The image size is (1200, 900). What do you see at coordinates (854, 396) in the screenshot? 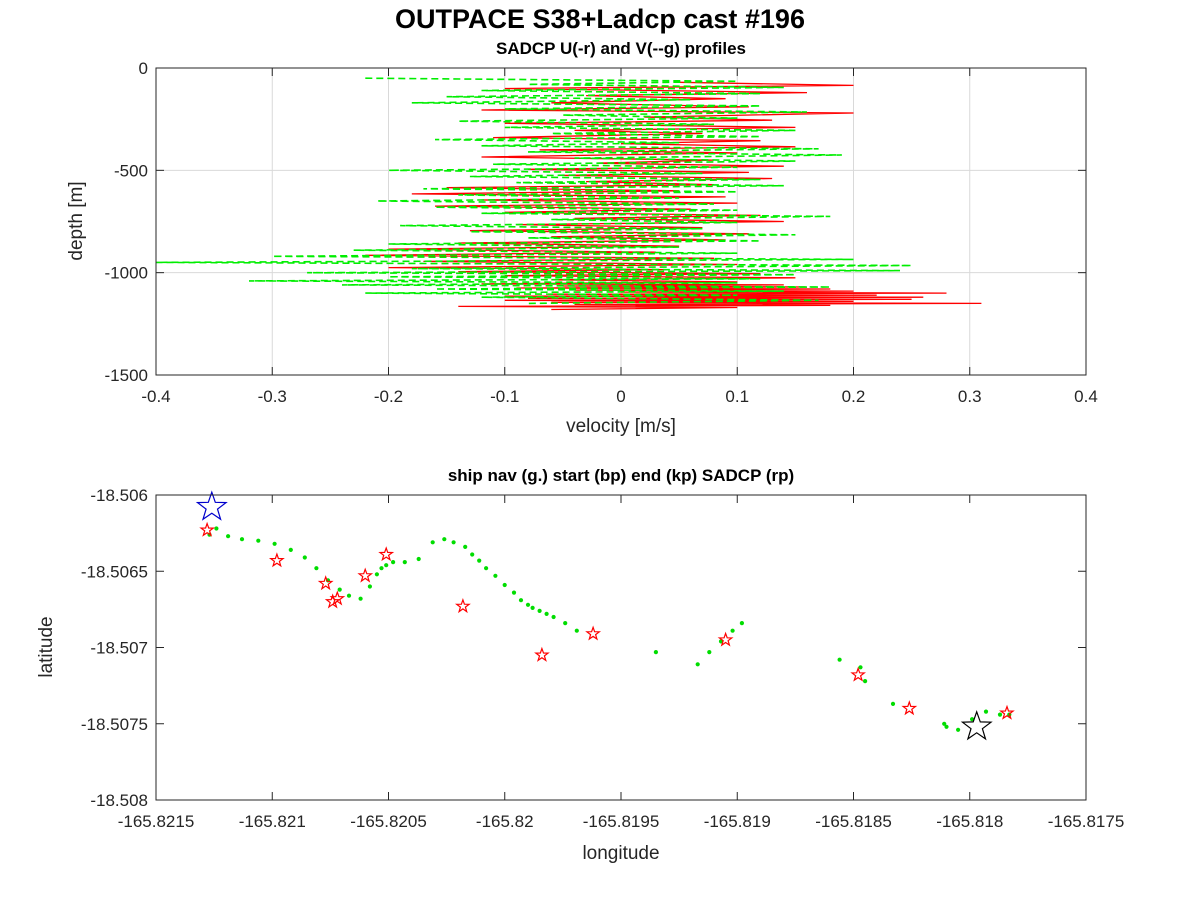
I see `profiles-xtick-label: 0.2` at bounding box center [854, 396].